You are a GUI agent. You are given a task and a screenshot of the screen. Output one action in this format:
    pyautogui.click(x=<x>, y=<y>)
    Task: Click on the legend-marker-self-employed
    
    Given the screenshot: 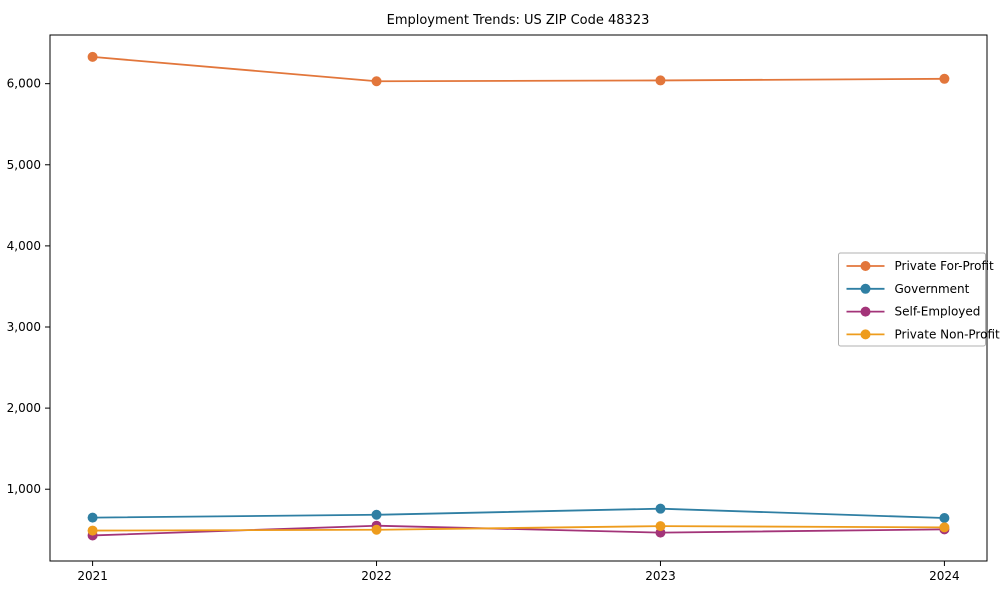 What is the action you would take?
    pyautogui.click(x=865, y=311)
    